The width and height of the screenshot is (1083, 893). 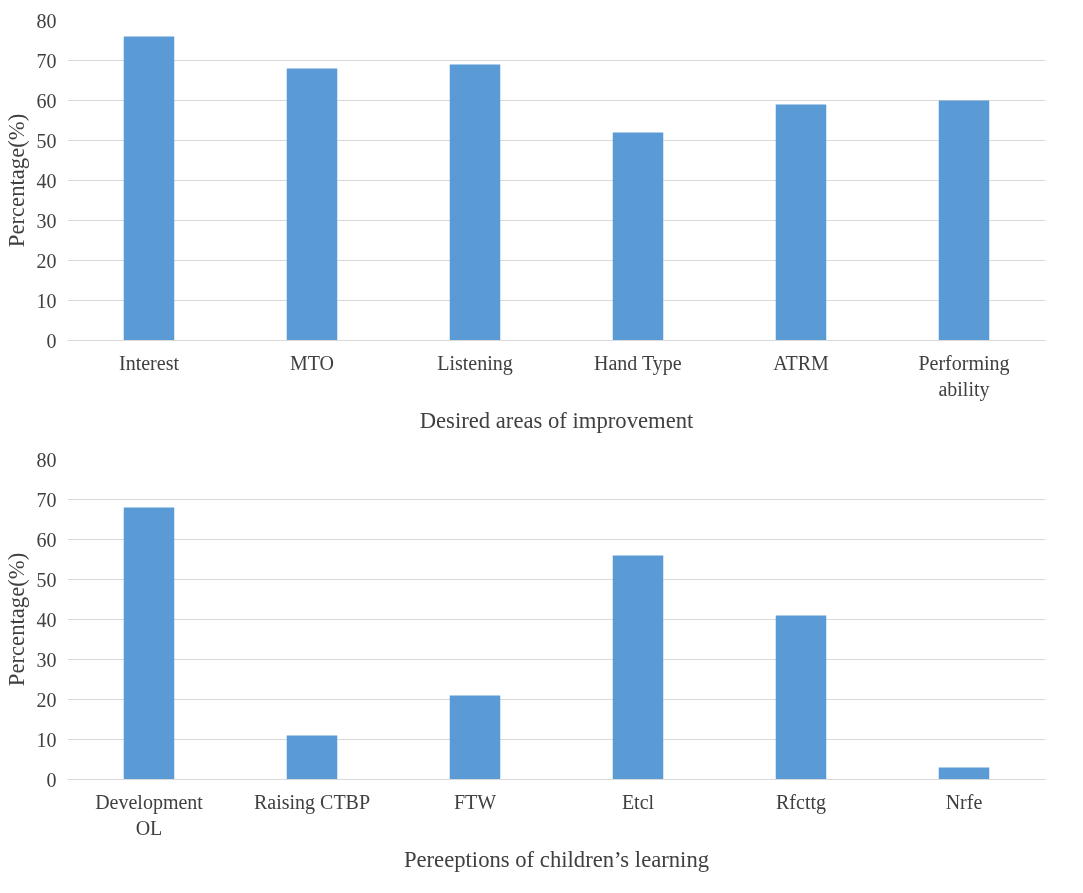 What do you see at coordinates (312, 362) in the screenshot?
I see `x-tick-label: MTO` at bounding box center [312, 362].